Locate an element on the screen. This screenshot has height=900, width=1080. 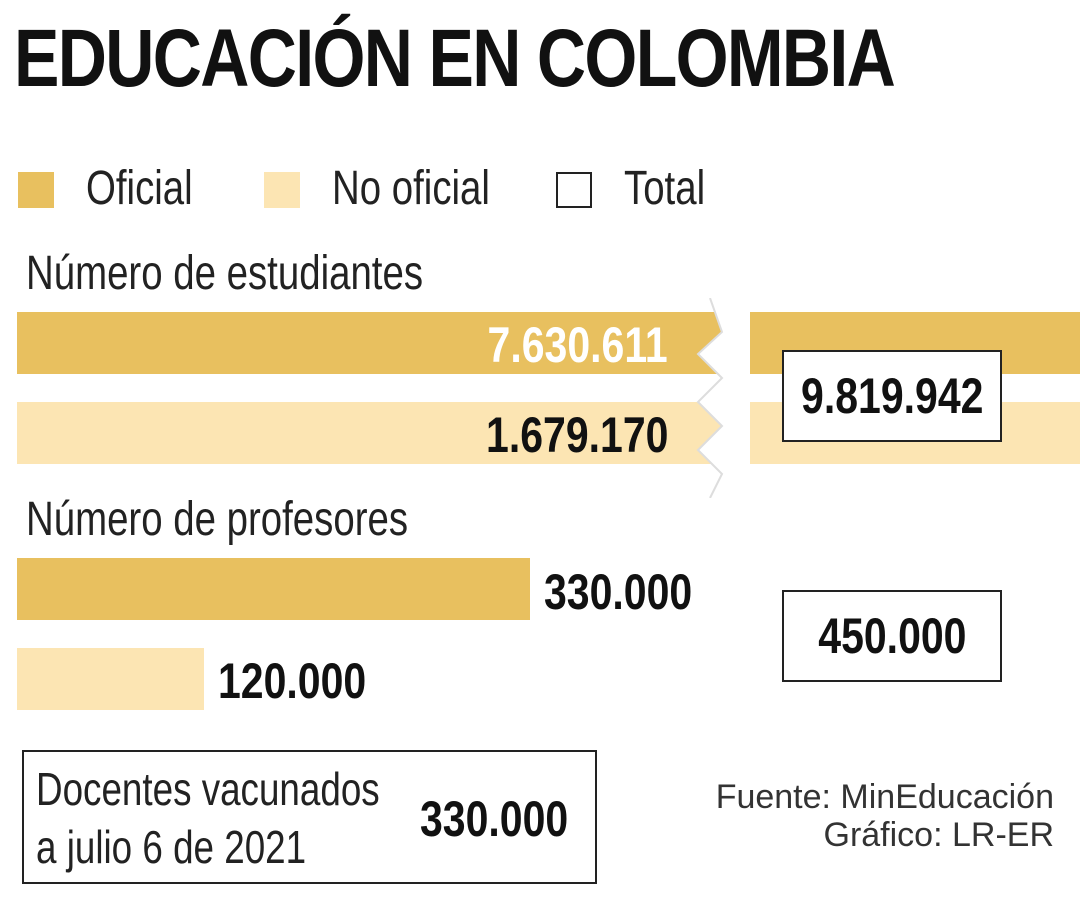
legend-label-oficial: Oficial is located at coordinates (139, 188).